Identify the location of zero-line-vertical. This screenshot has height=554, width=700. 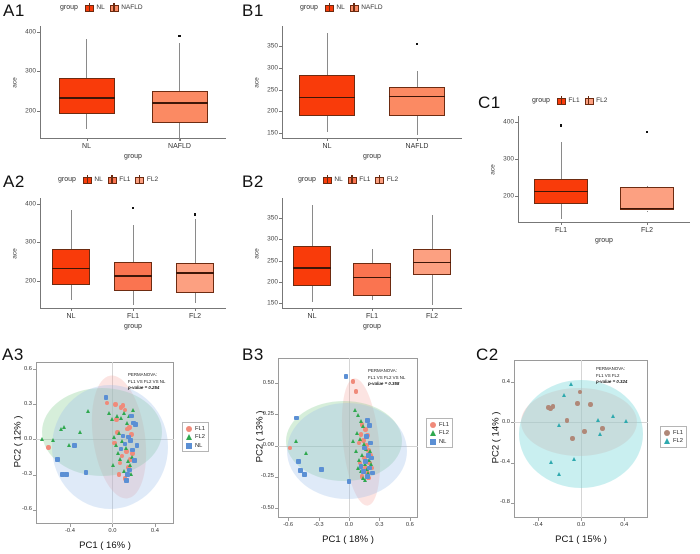
(581, 439).